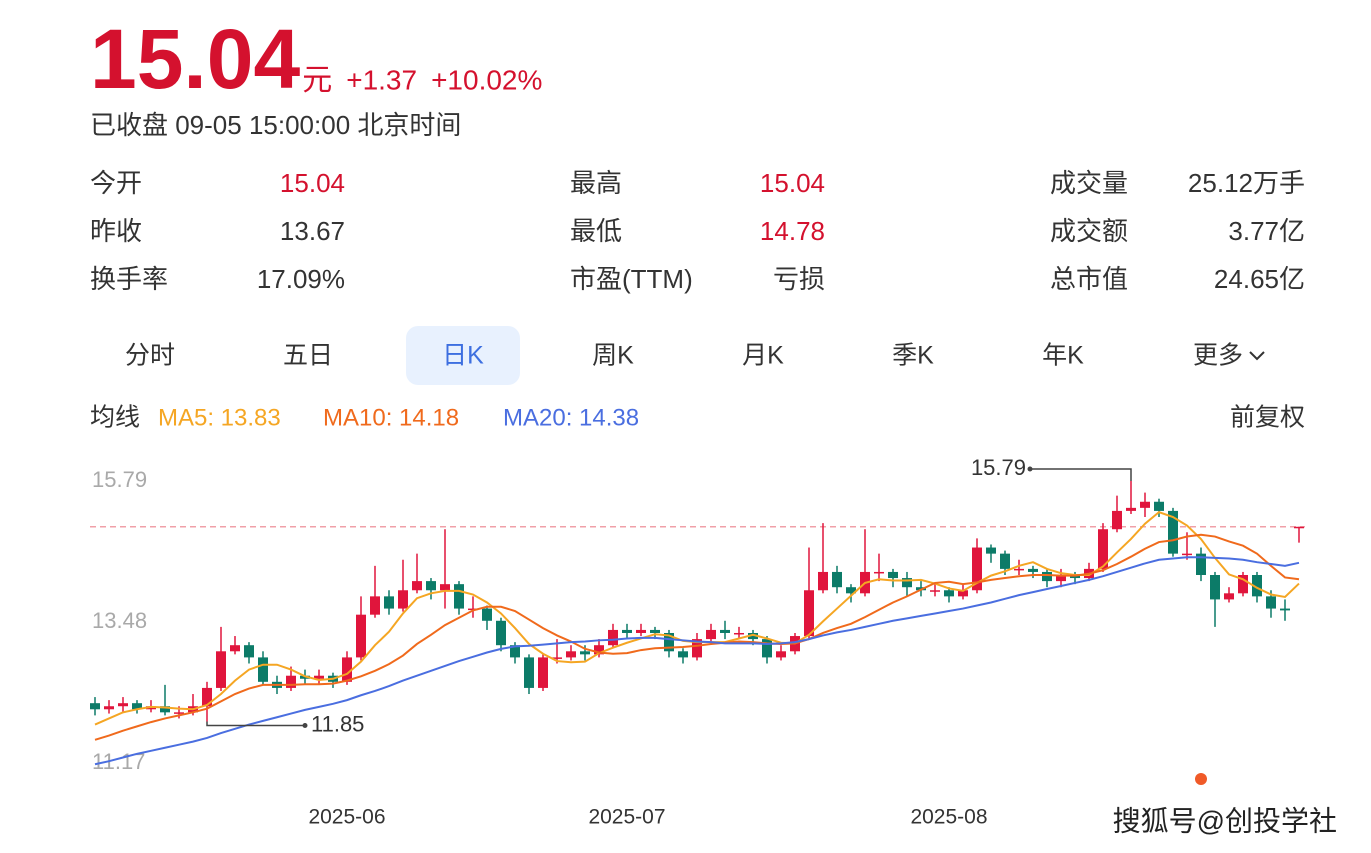 The image size is (1371, 853). What do you see at coordinates (596, 231) in the screenshot?
I see `stat-label: 最低` at bounding box center [596, 231].